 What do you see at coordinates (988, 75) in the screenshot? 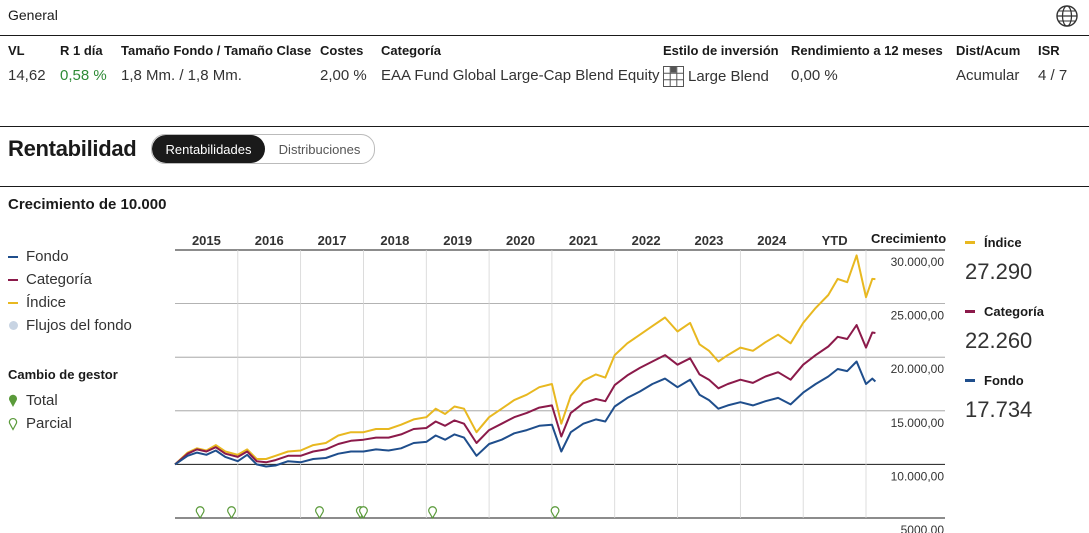
I see `value-dist: Acumular` at bounding box center [988, 75].